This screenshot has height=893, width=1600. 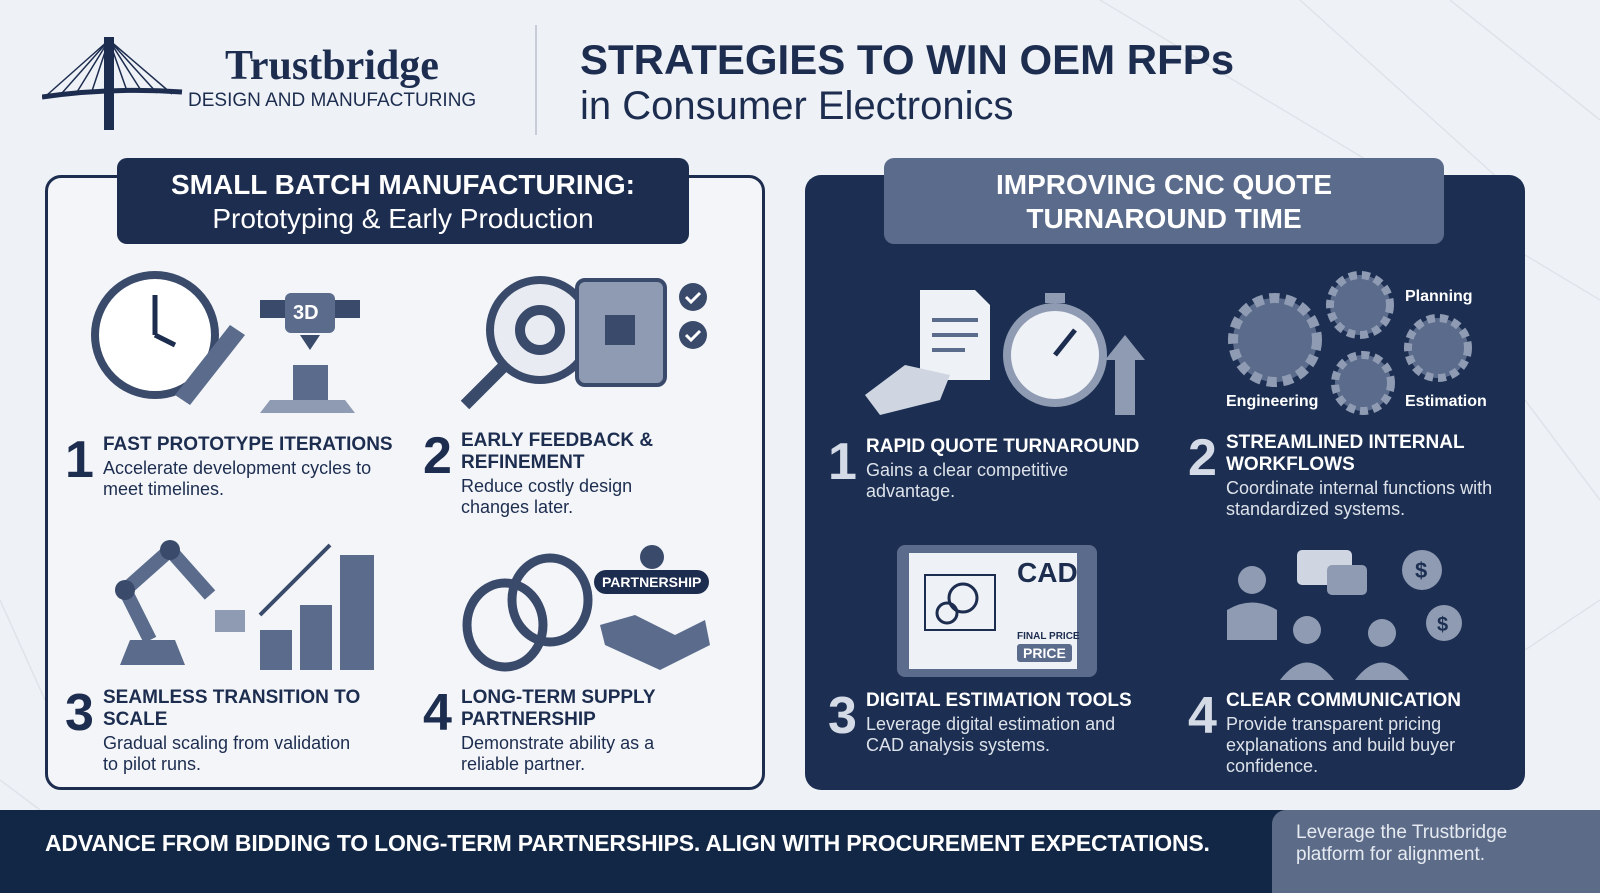 What do you see at coordinates (797, 106) in the screenshot?
I see `page-subtitle: in Consumer Electronics` at bounding box center [797, 106].